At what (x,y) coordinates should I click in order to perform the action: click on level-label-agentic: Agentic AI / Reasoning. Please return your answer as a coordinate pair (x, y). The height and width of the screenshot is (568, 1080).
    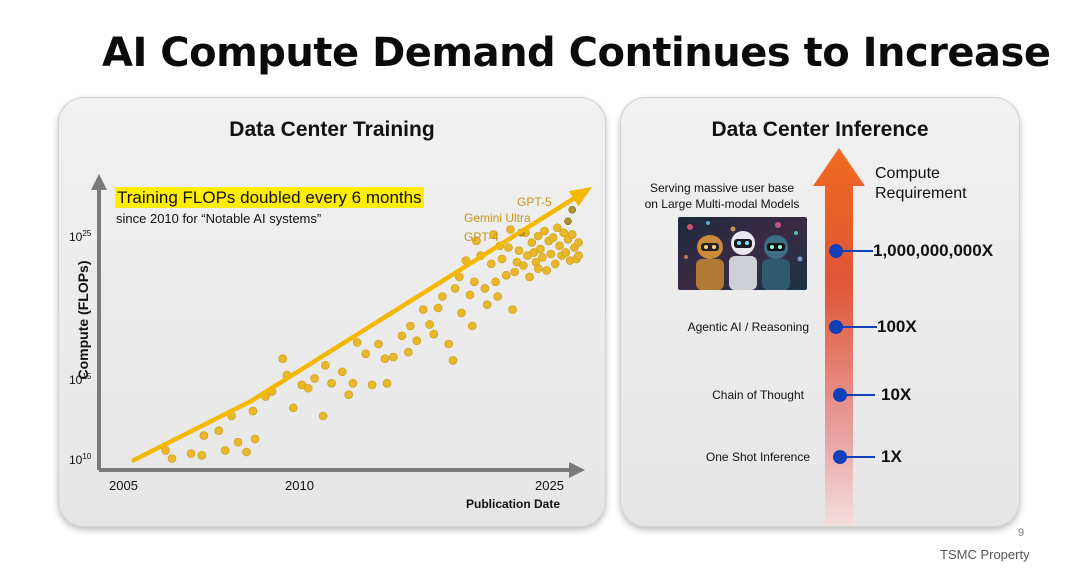
    Looking at the image, I should click on (748, 327).